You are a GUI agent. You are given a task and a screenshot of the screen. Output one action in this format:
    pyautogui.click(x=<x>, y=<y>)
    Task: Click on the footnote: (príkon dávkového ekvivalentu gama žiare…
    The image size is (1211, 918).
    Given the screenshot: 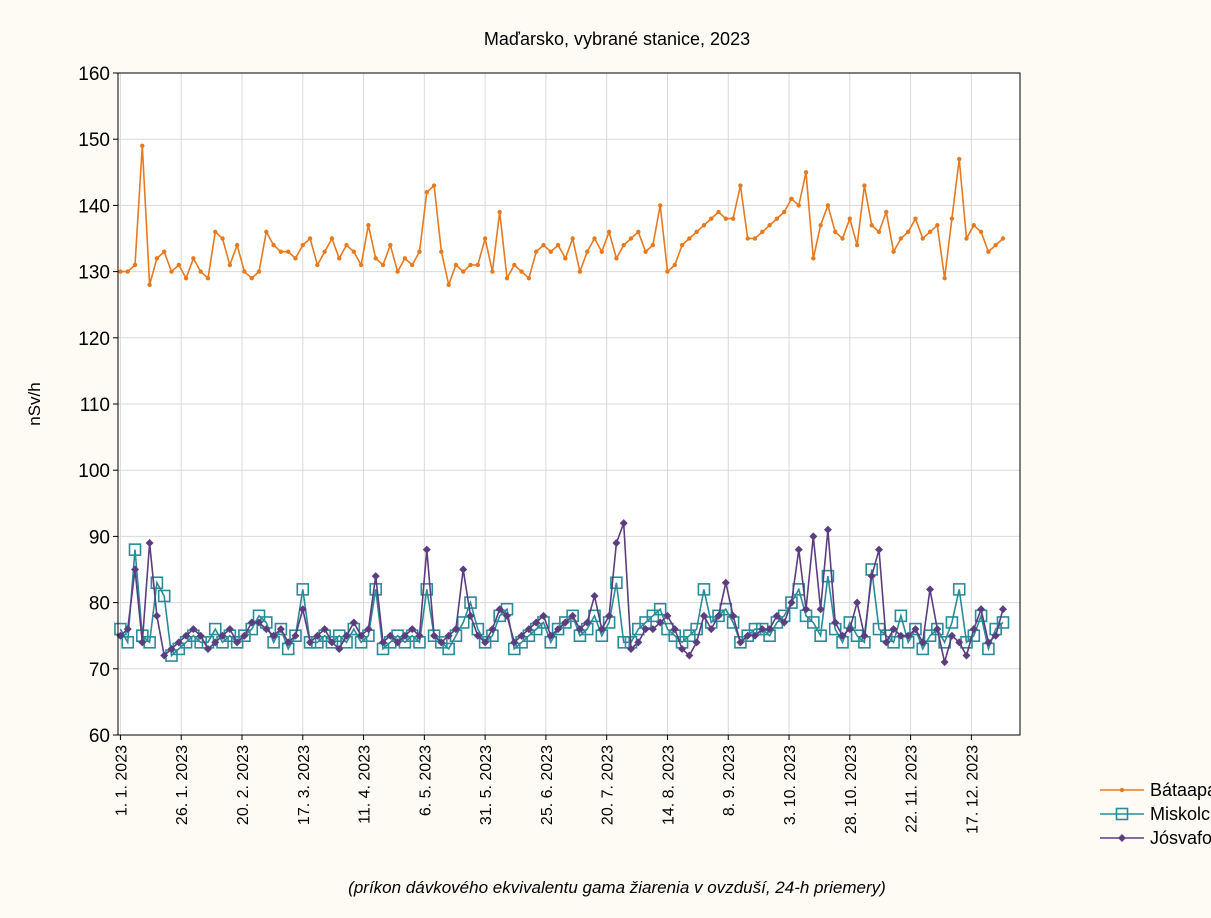 What is the action you would take?
    pyautogui.click(x=617, y=887)
    